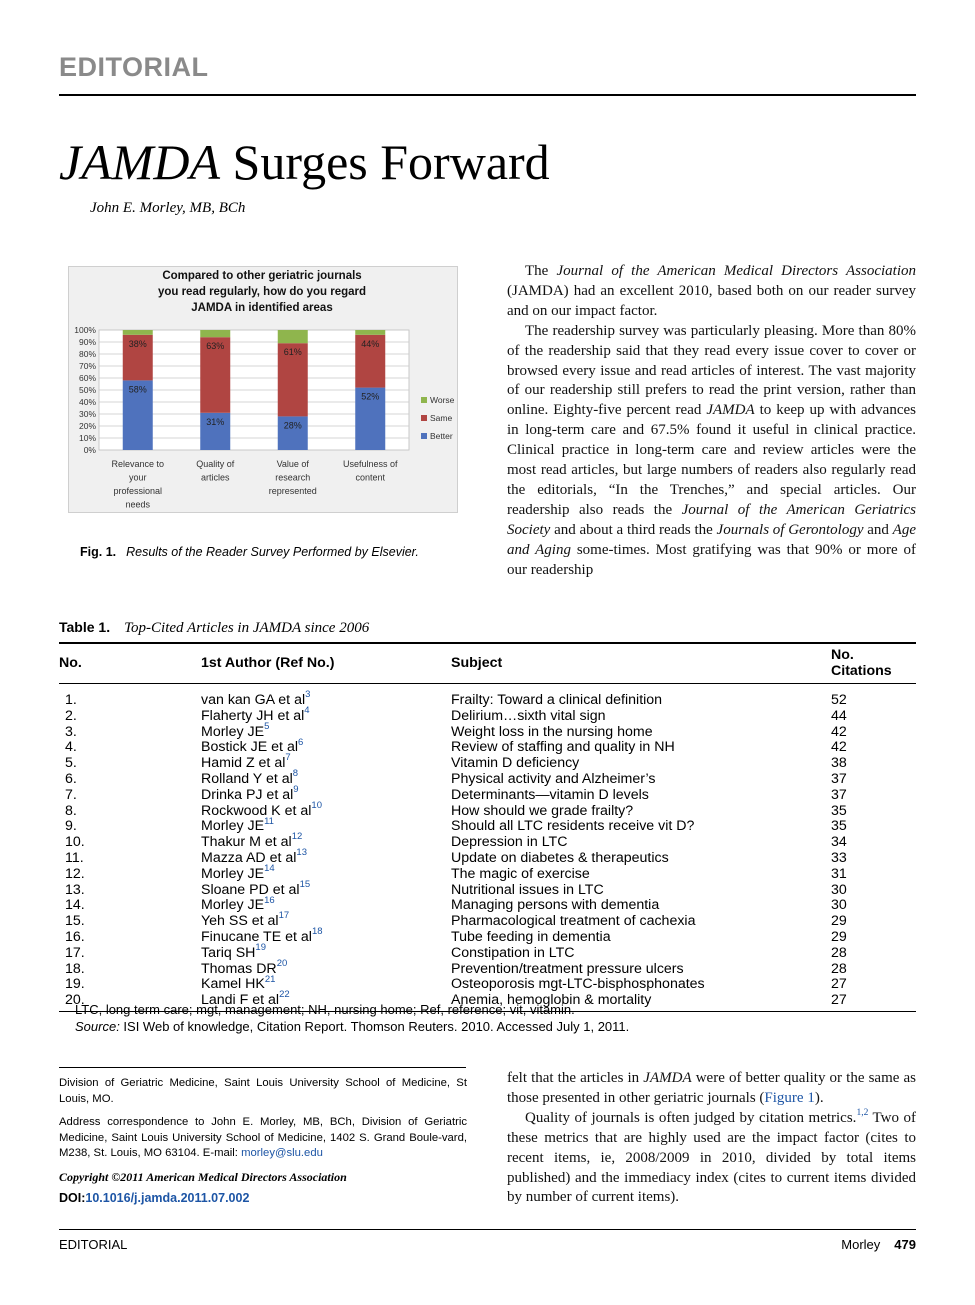 The height and width of the screenshot is (1305, 975). I want to click on header-rule, so click(487, 95).